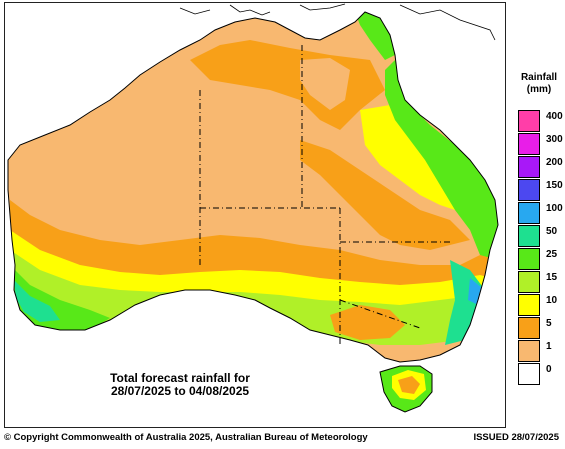 Image resolution: width=565 pixels, height=449 pixels. Describe the element at coordinates (541, 213) in the screenshot. I see `legend-item: 100` at that location.